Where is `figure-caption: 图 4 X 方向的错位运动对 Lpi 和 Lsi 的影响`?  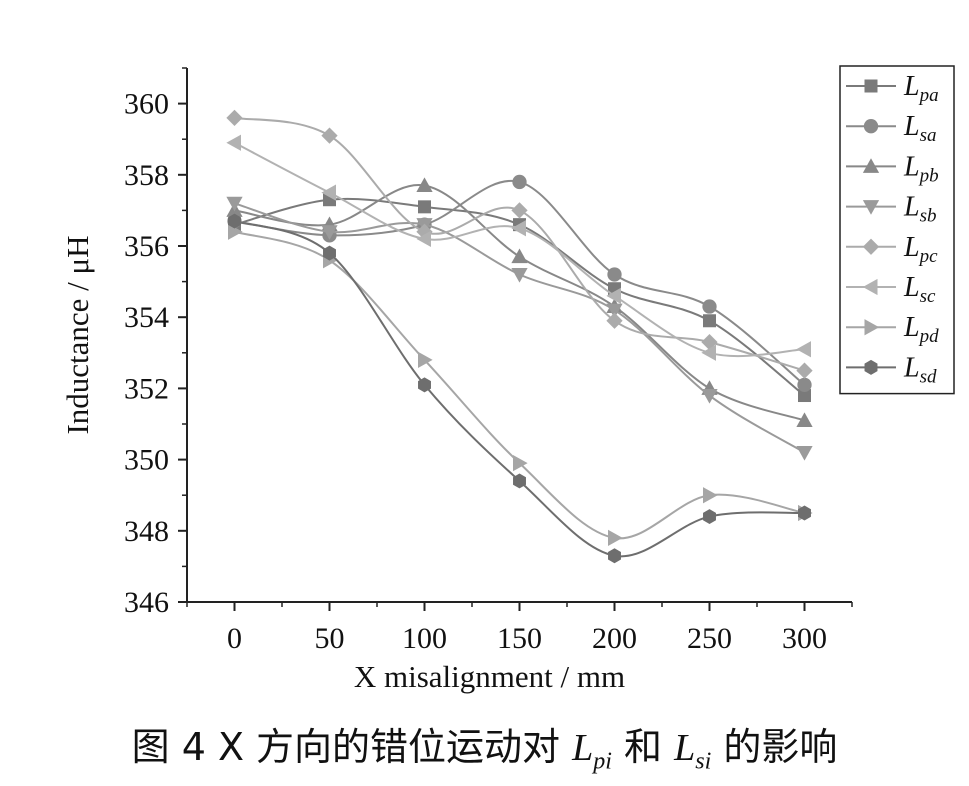 figure-caption: 图 4 X 方向的错位运动对 Lpi 和 Lsi 的影响 is located at coordinates (484, 746).